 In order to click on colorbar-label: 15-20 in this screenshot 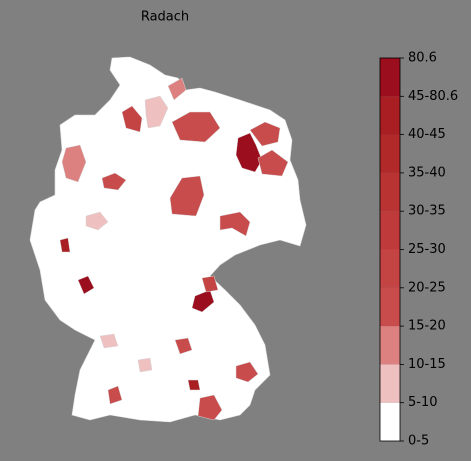, I will do `click(427, 326)`.